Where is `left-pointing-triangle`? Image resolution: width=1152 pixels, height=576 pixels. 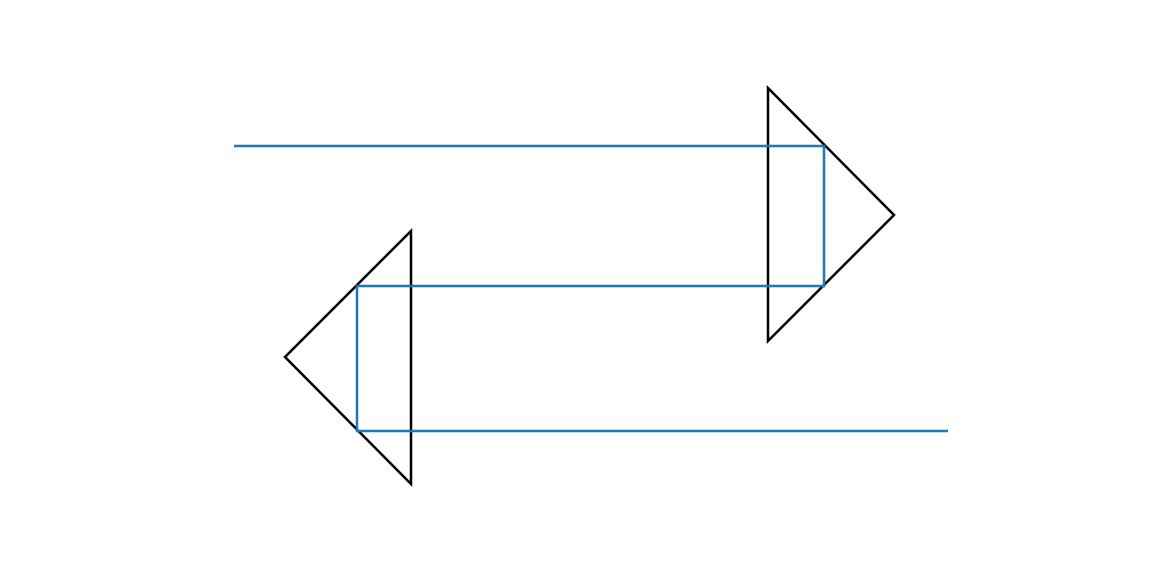 left-pointing-triangle is located at coordinates (348, 357).